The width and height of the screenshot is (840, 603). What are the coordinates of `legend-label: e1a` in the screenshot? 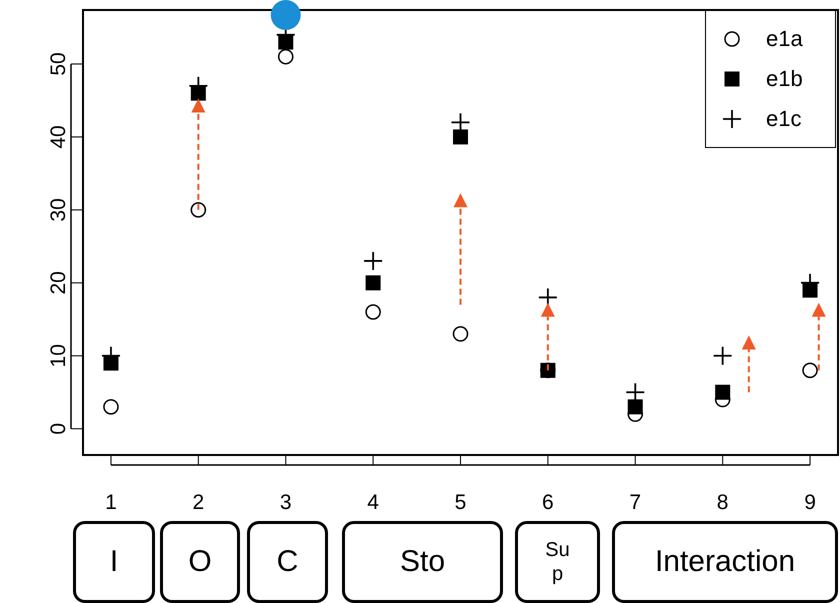 It's located at (784, 39).